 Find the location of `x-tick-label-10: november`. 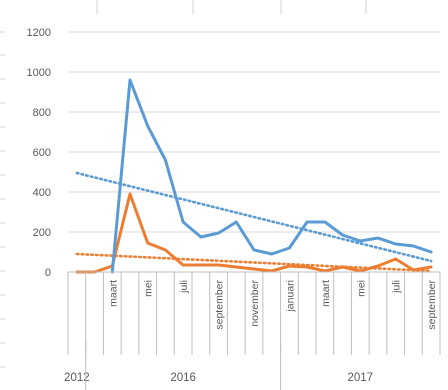

x-tick-label-10: november is located at coordinates (255, 303).